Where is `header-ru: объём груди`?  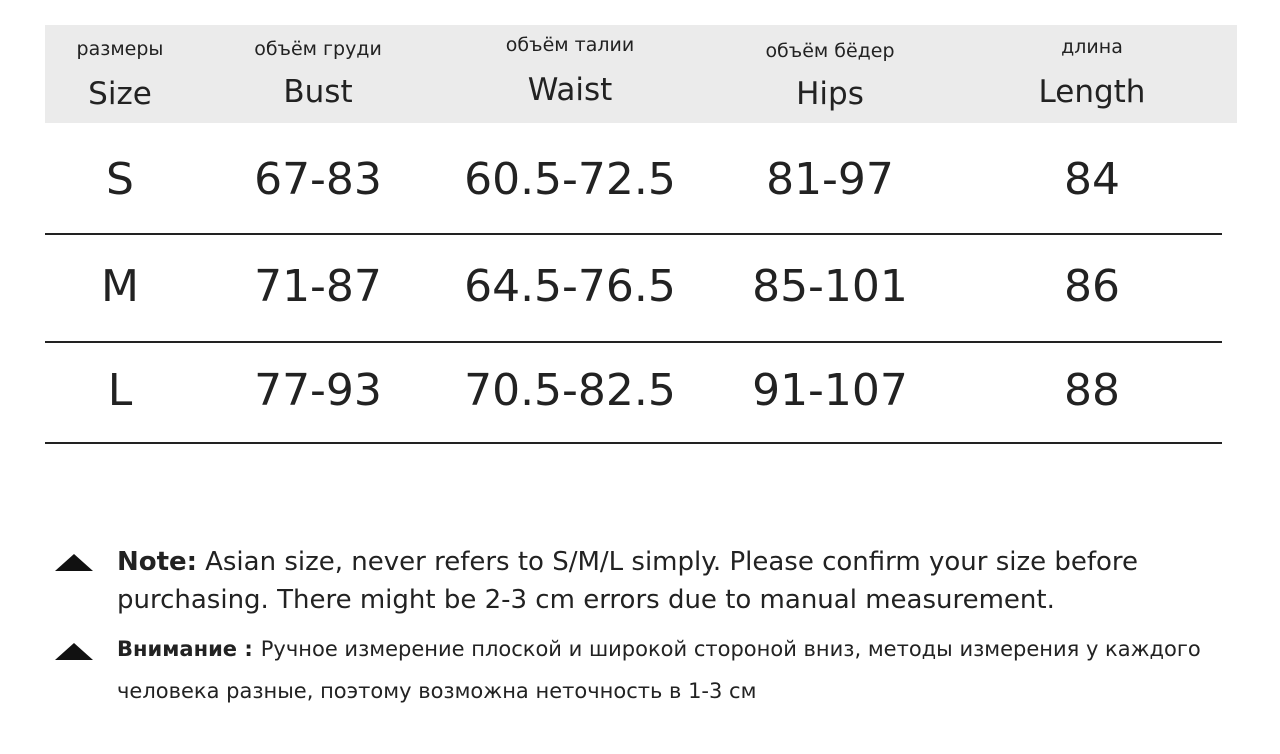 header-ru: объём груди is located at coordinates (318, 49).